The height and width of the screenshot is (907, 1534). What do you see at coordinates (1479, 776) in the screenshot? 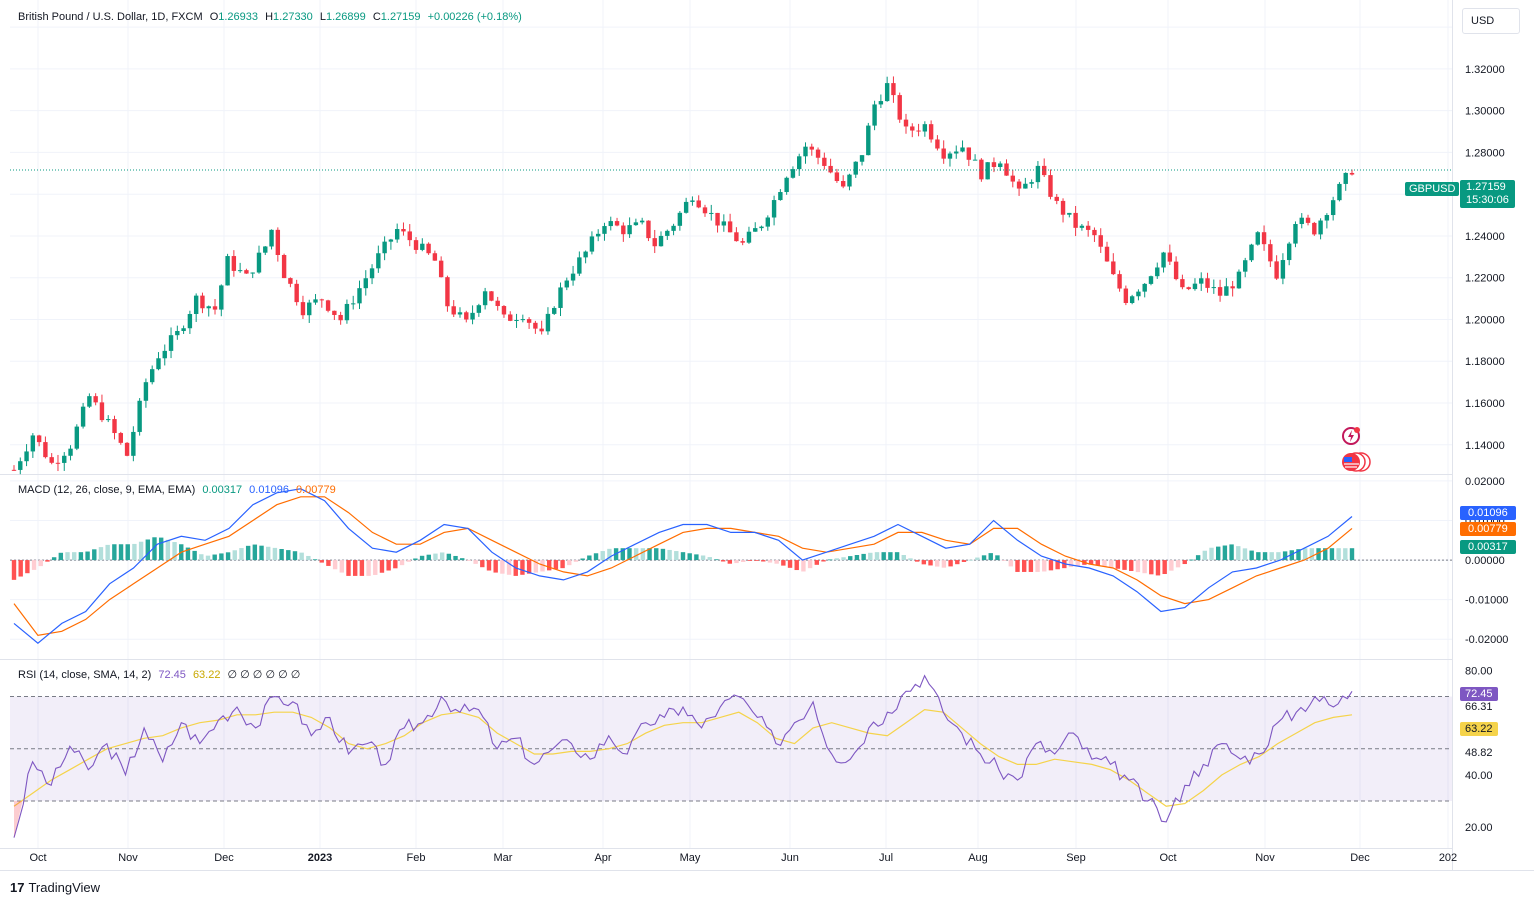
I see `rsi-tick-label: 40.00` at bounding box center [1479, 776].